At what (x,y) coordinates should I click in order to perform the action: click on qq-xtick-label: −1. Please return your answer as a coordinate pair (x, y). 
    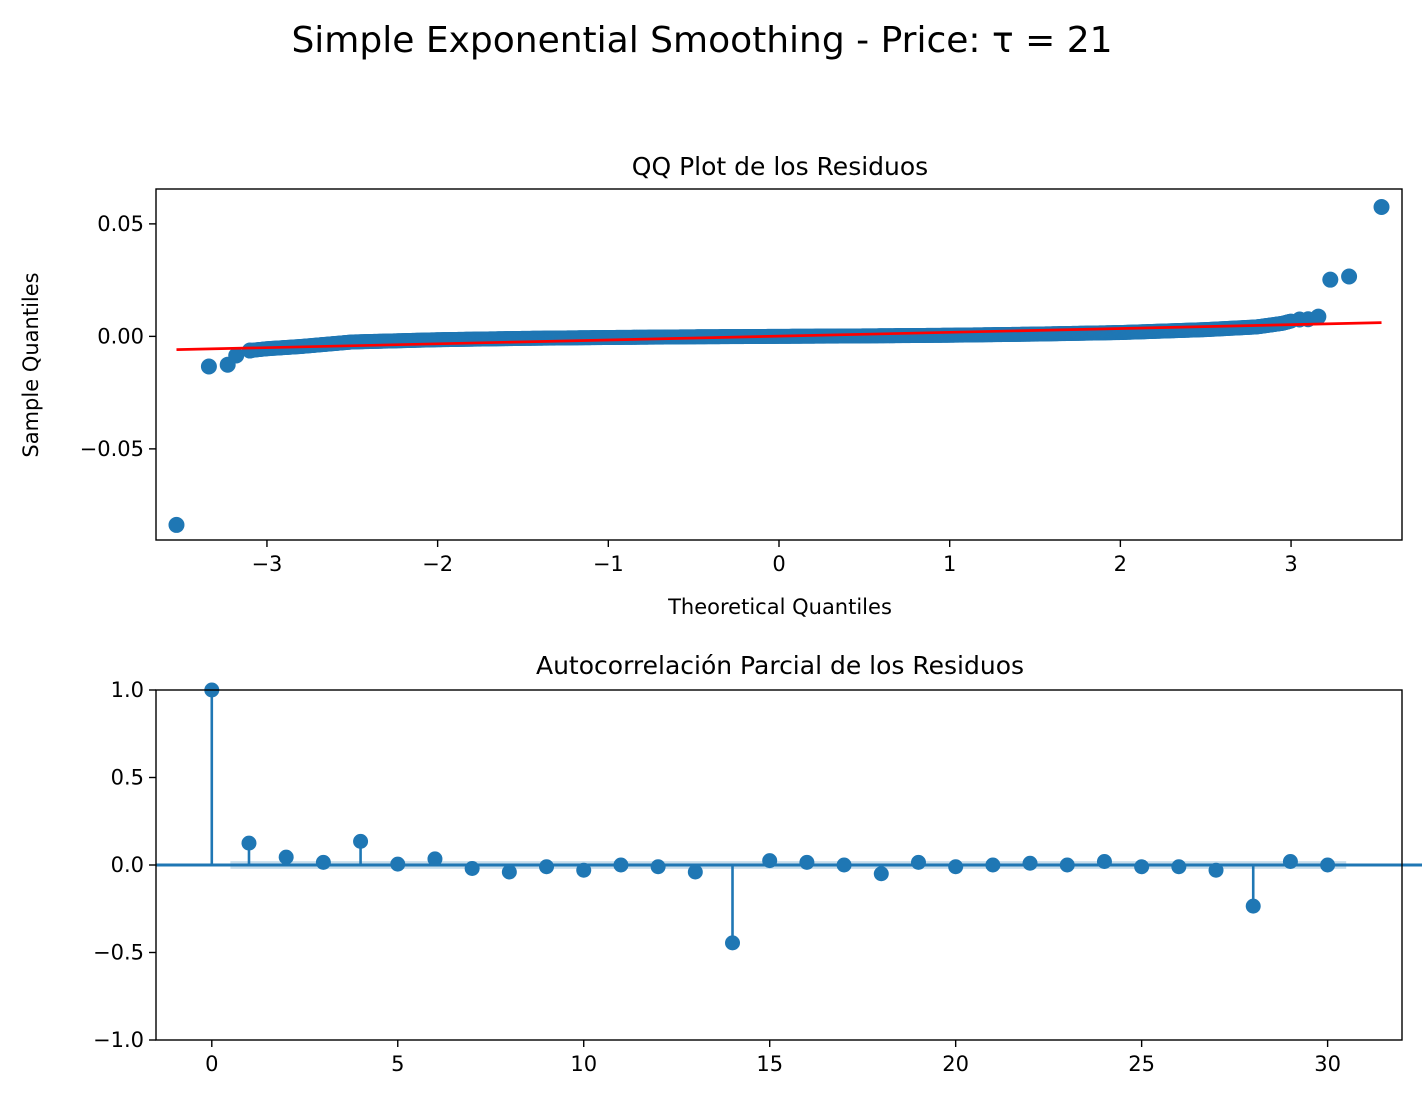
    Looking at the image, I should click on (608, 564).